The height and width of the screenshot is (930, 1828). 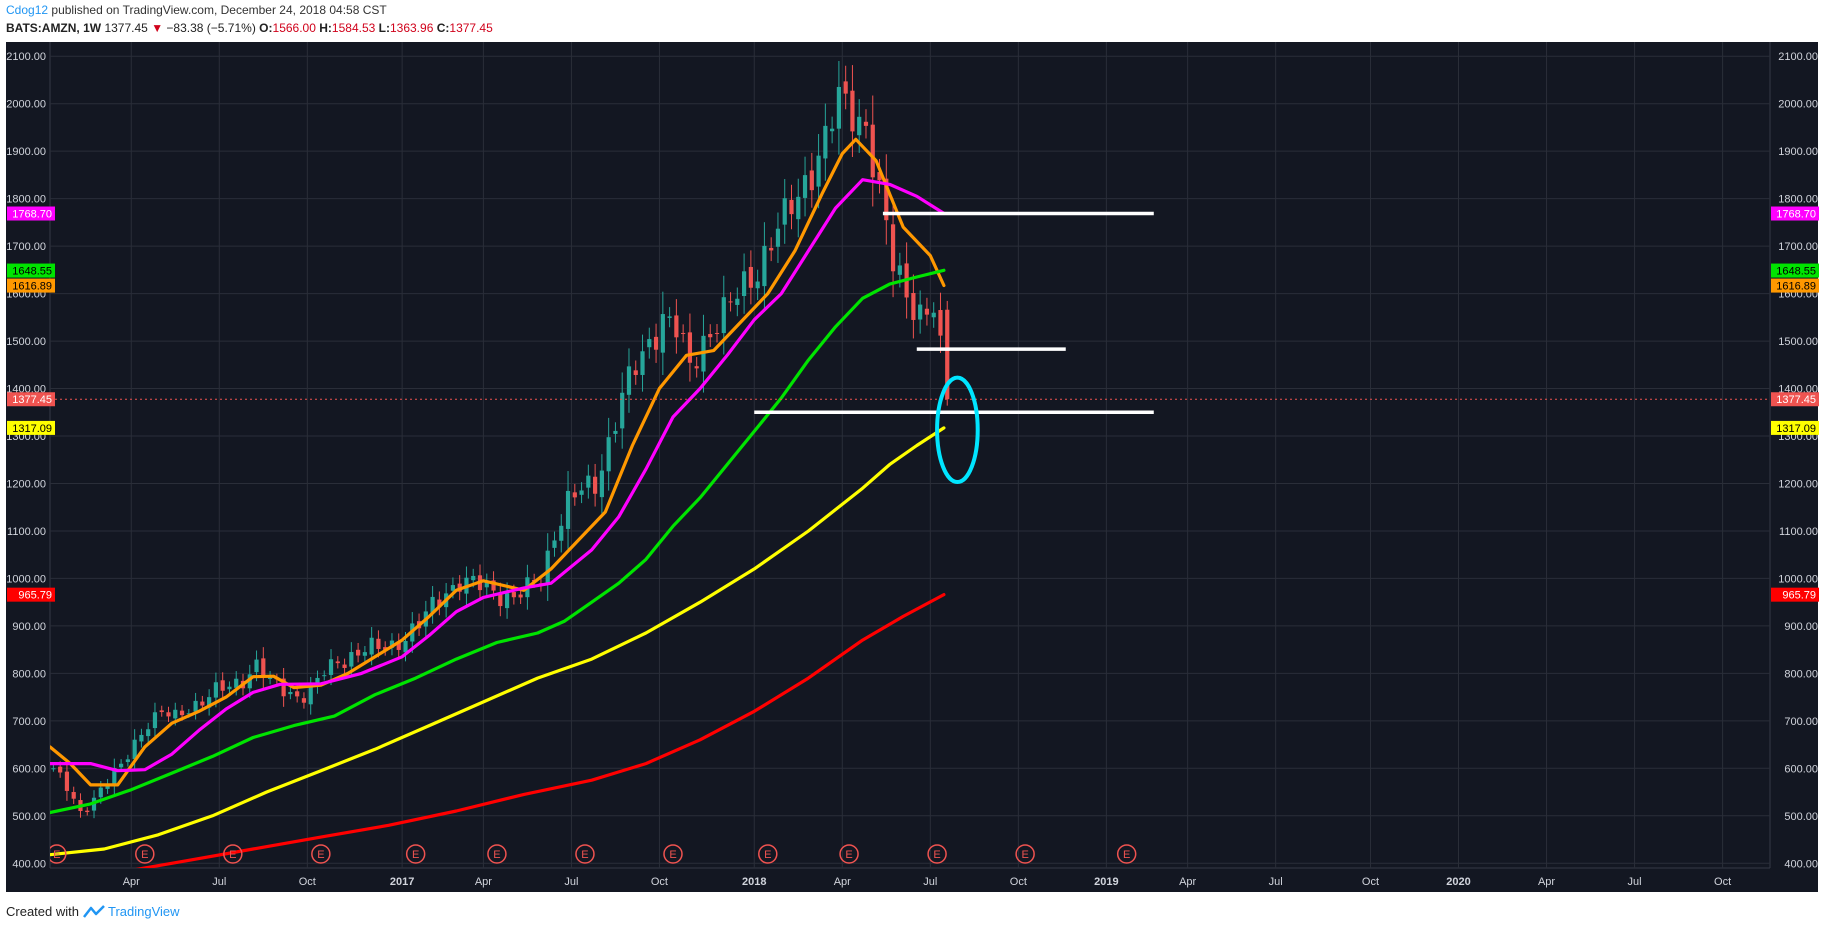 I want to click on price-tag-text-left: 965.79, so click(x=35, y=596).